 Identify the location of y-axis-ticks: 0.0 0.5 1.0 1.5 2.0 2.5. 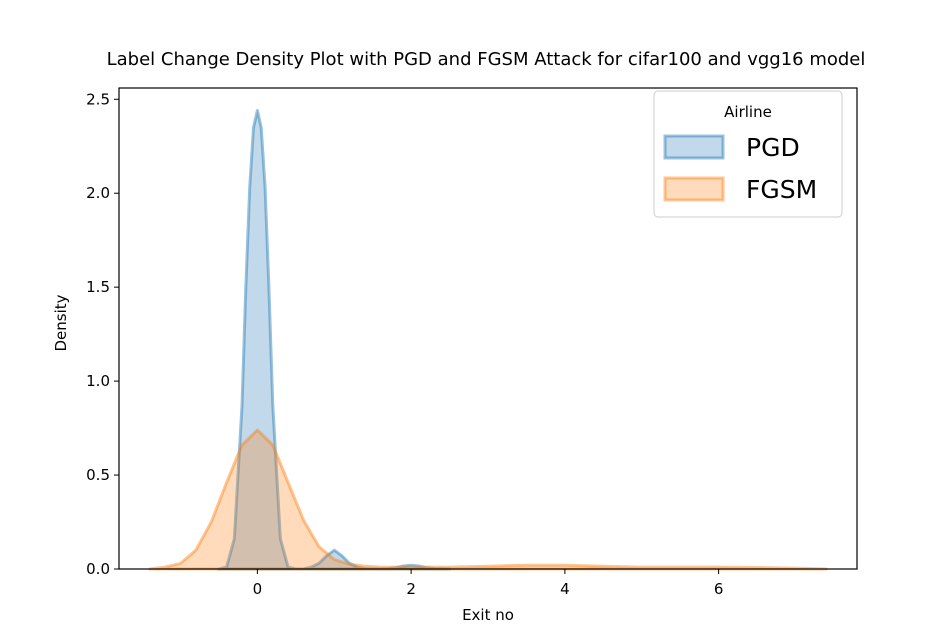
(102, 334).